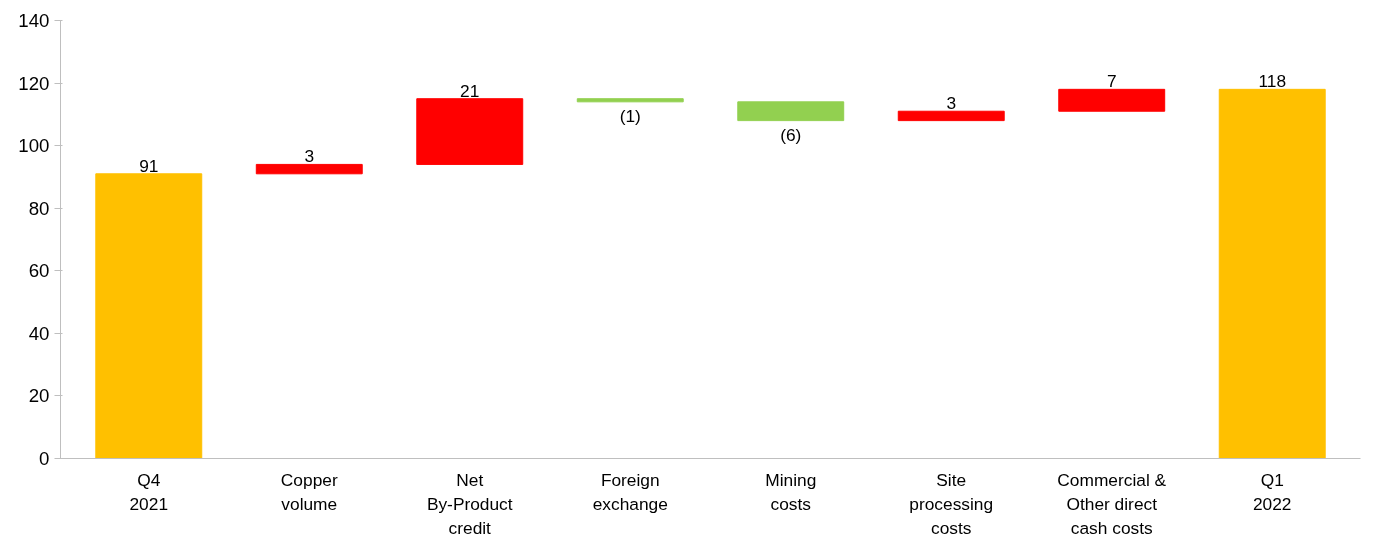 The width and height of the screenshot is (1381, 552). What do you see at coordinates (39, 208) in the screenshot?
I see `y-tick-label: 80` at bounding box center [39, 208].